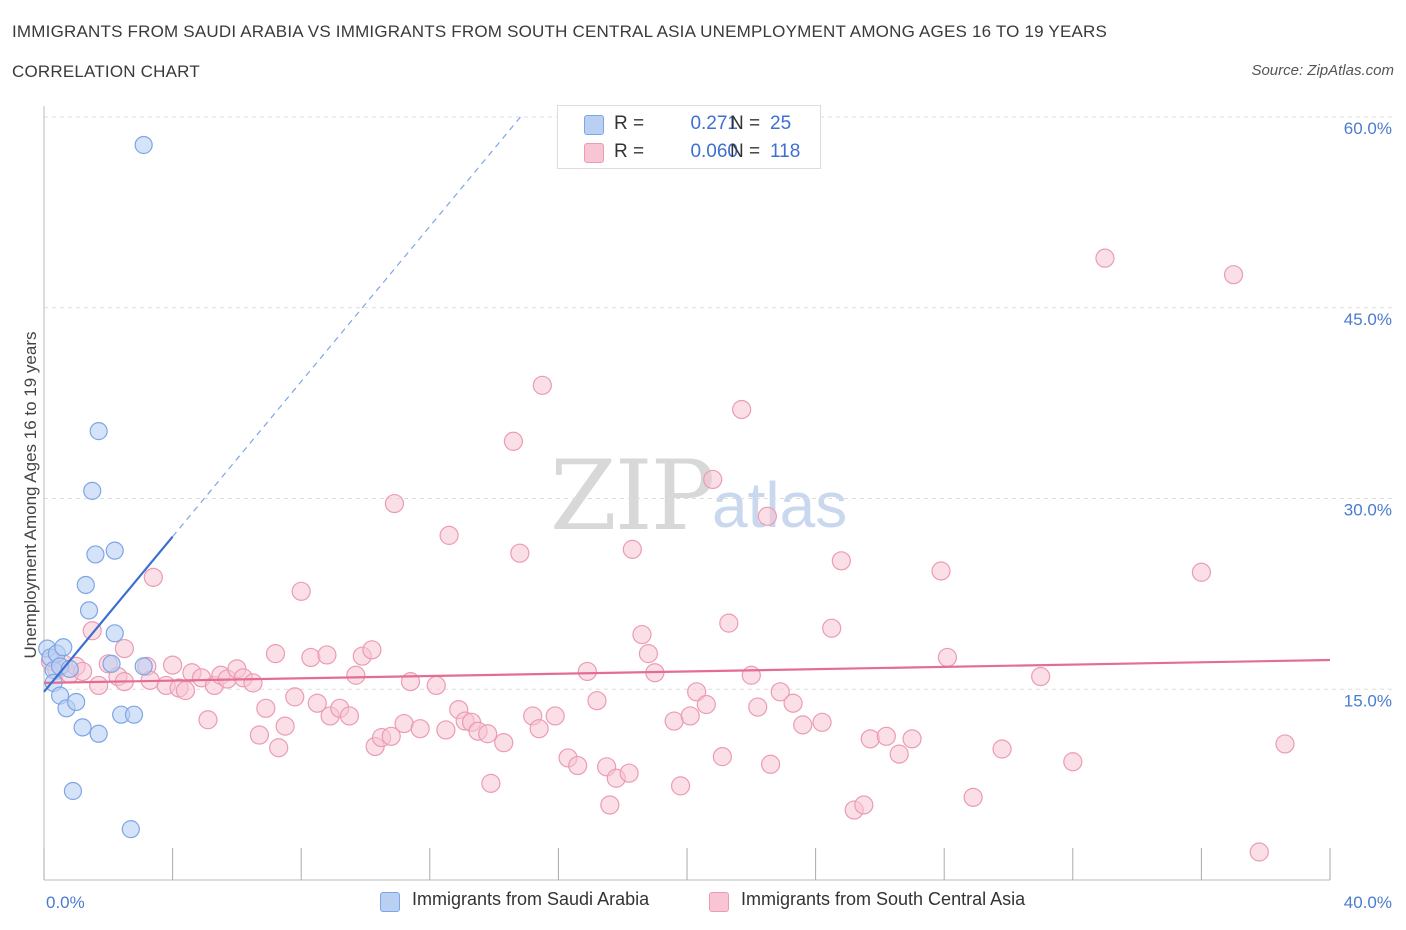  I want to click on watermark-atlas: atlas, so click(780, 505).